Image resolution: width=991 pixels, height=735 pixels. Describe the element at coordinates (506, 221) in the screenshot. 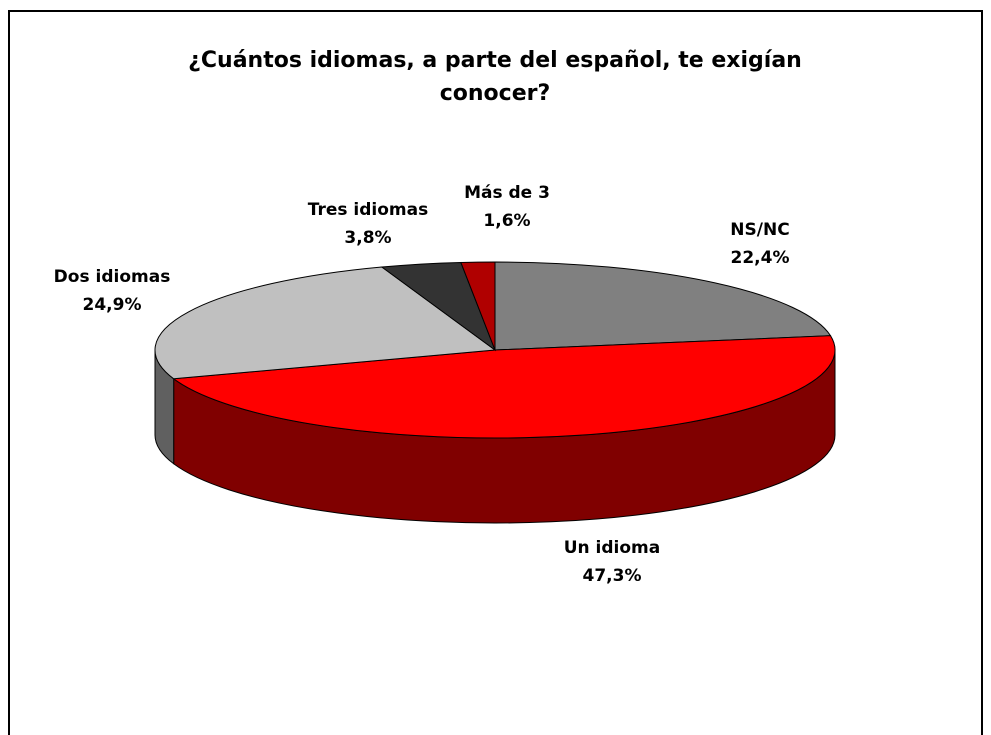

I see `slice-value-label: 1,6%` at that location.